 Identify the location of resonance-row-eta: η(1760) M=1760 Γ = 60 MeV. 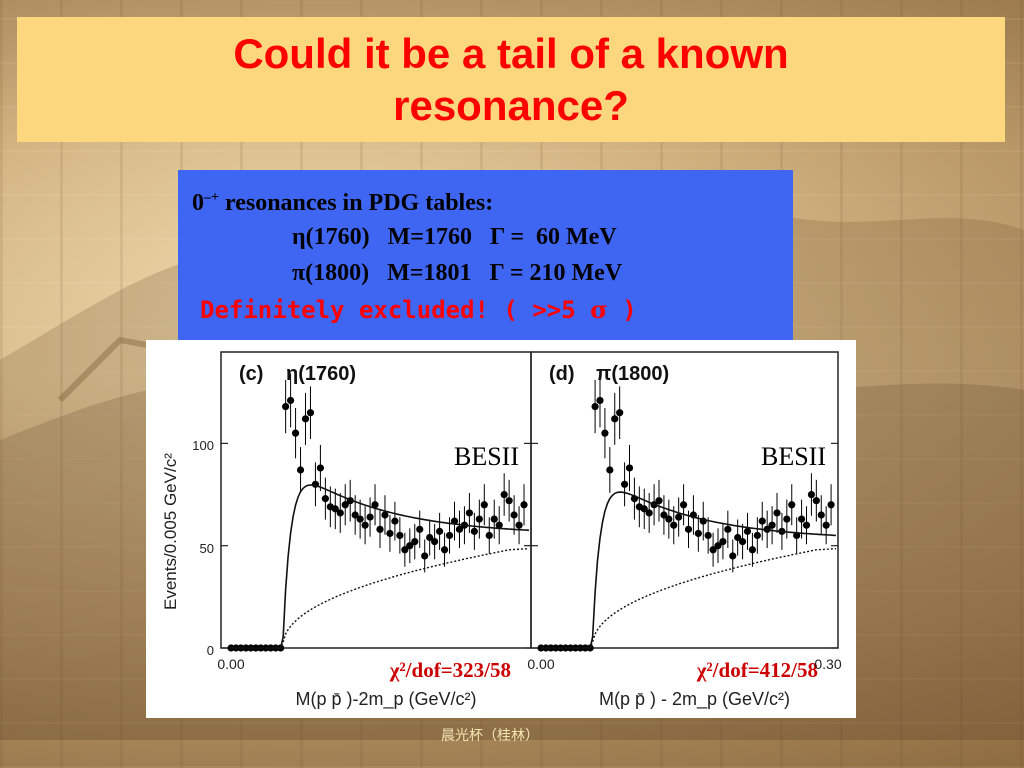
(485, 237).